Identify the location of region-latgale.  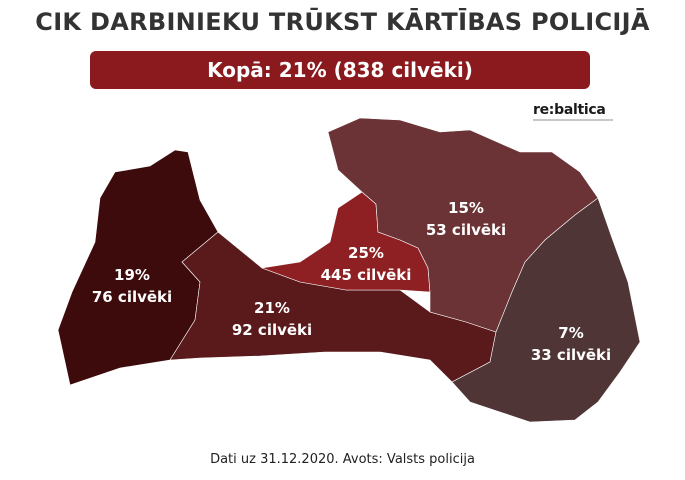
(546, 310).